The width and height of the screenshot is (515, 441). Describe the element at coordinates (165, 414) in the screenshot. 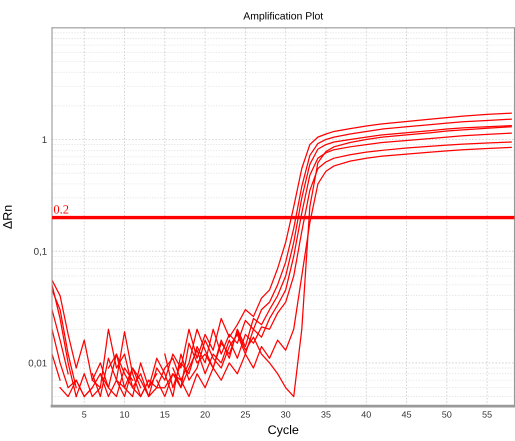

I see `x-tick-label: 15` at that location.